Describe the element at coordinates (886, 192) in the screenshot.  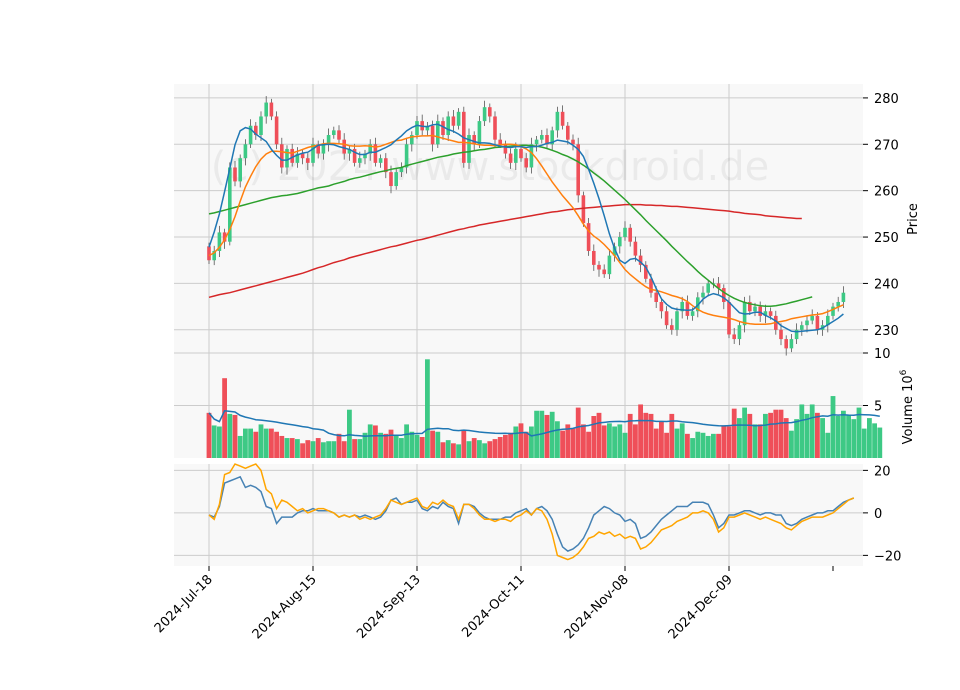
I see `price-tick-label: 260` at that location.